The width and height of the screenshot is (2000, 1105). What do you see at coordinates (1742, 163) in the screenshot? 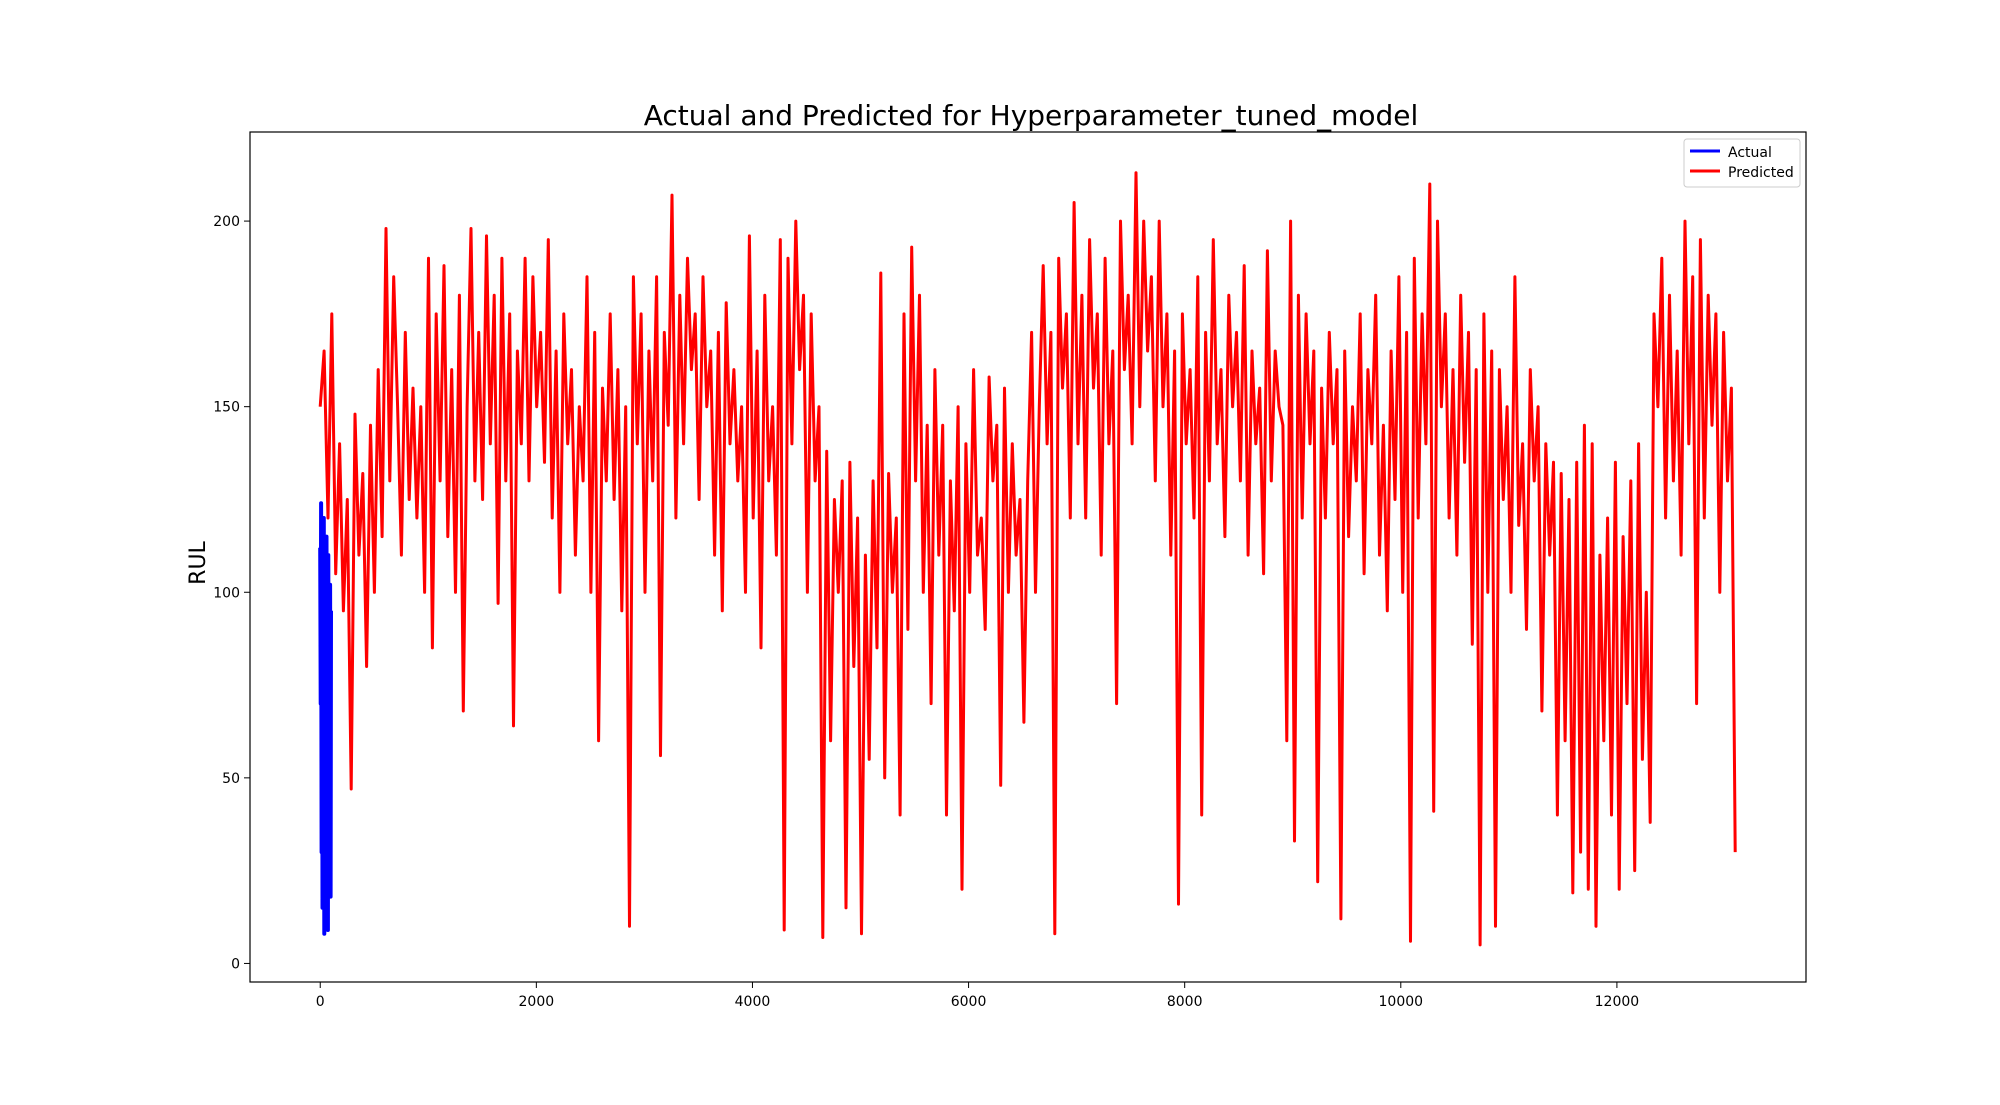
I see `legend: Actual Predicted` at bounding box center [1742, 163].